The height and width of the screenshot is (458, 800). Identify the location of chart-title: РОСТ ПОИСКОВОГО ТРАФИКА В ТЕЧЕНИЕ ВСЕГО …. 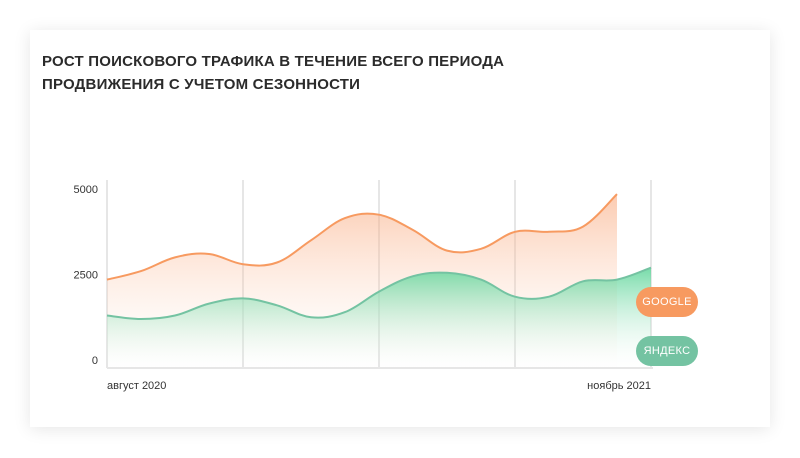
(273, 73).